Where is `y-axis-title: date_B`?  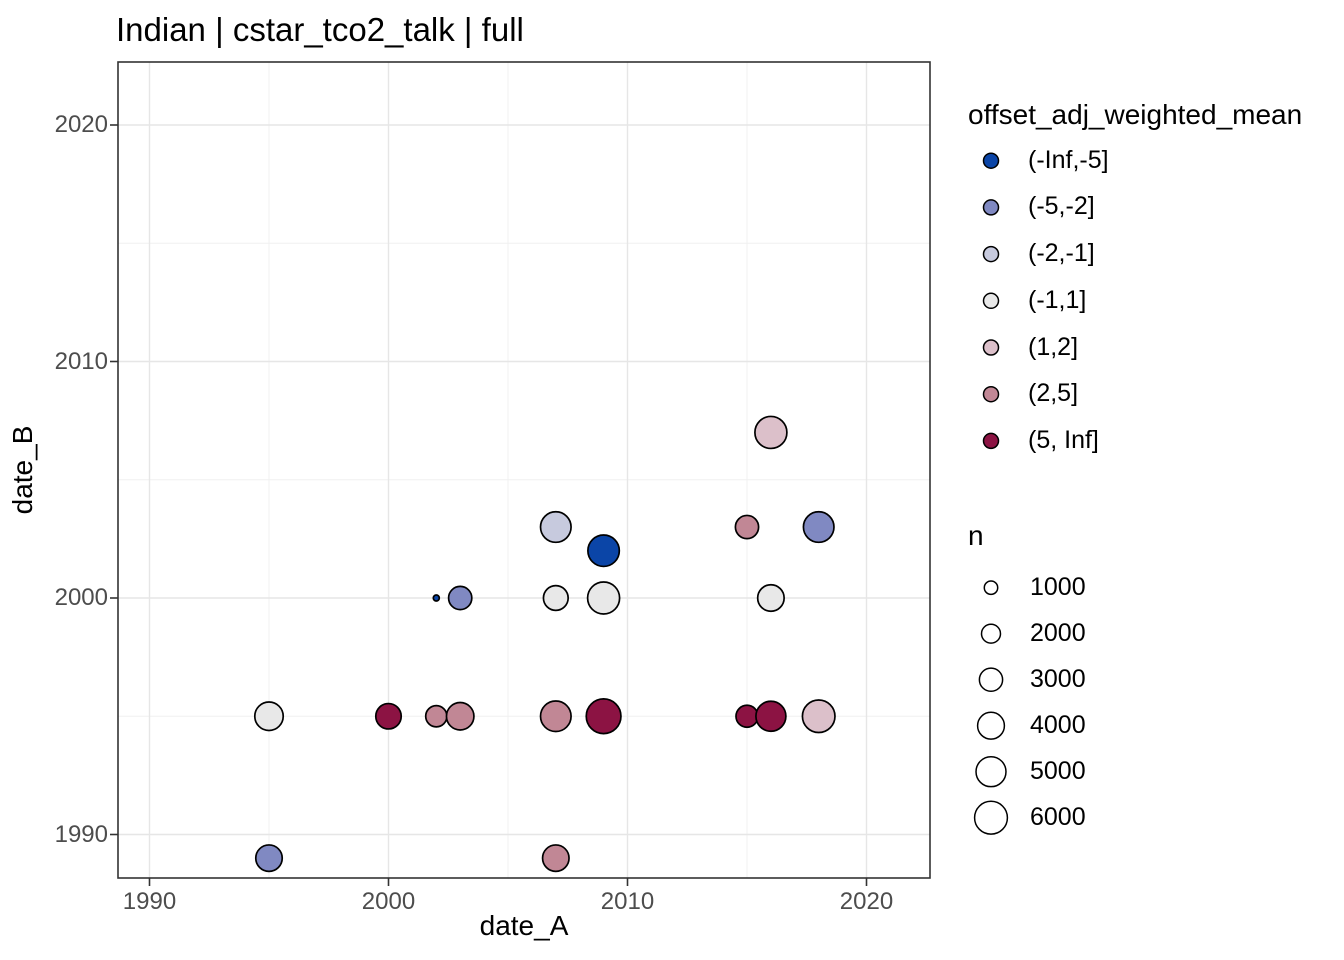 y-axis-title: date_B is located at coordinates (22, 470).